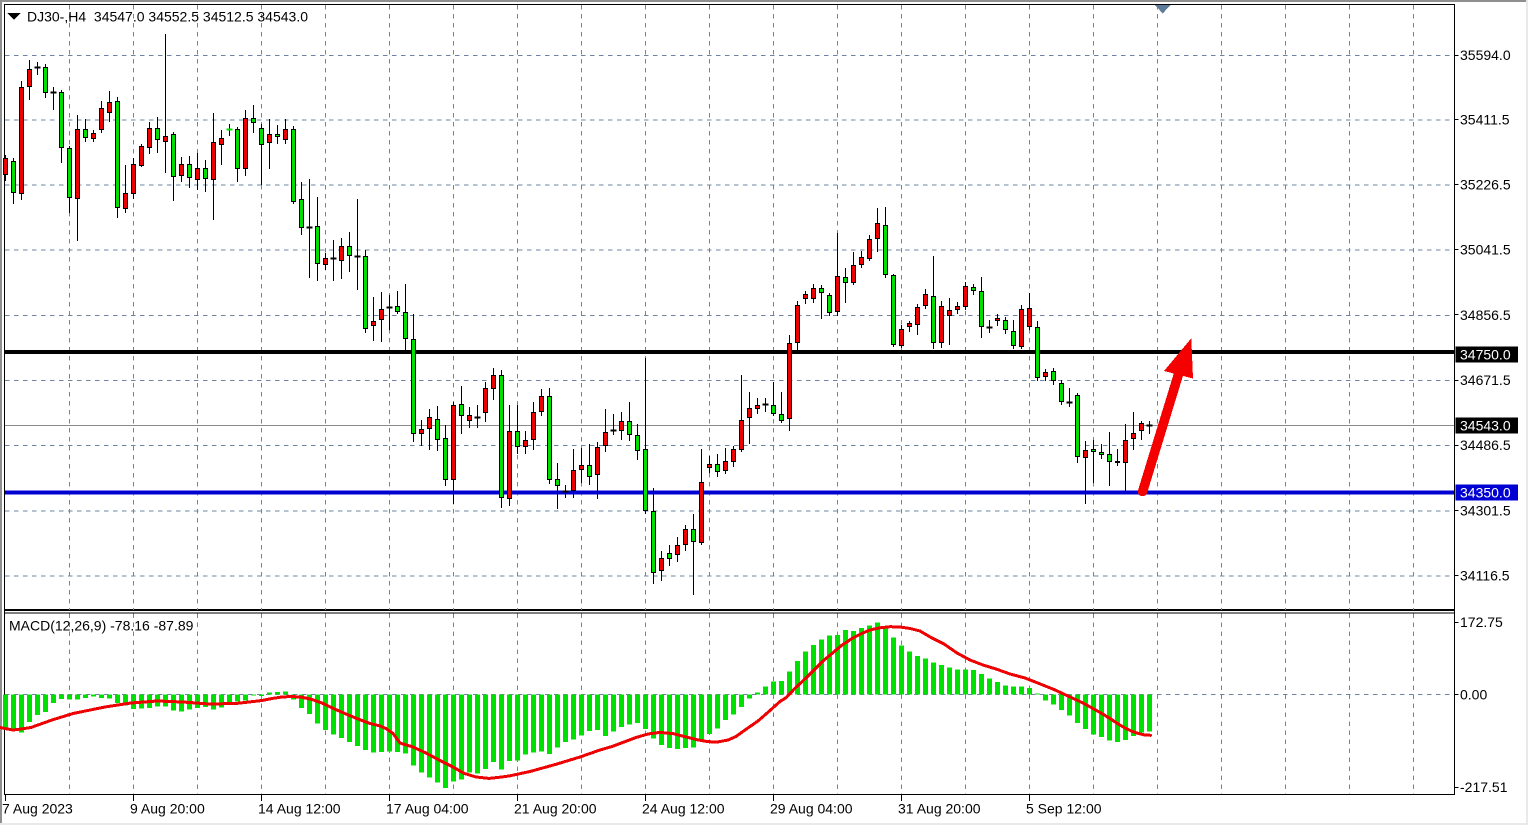  I want to click on svg-text: 35594.0, so click(1485, 55).